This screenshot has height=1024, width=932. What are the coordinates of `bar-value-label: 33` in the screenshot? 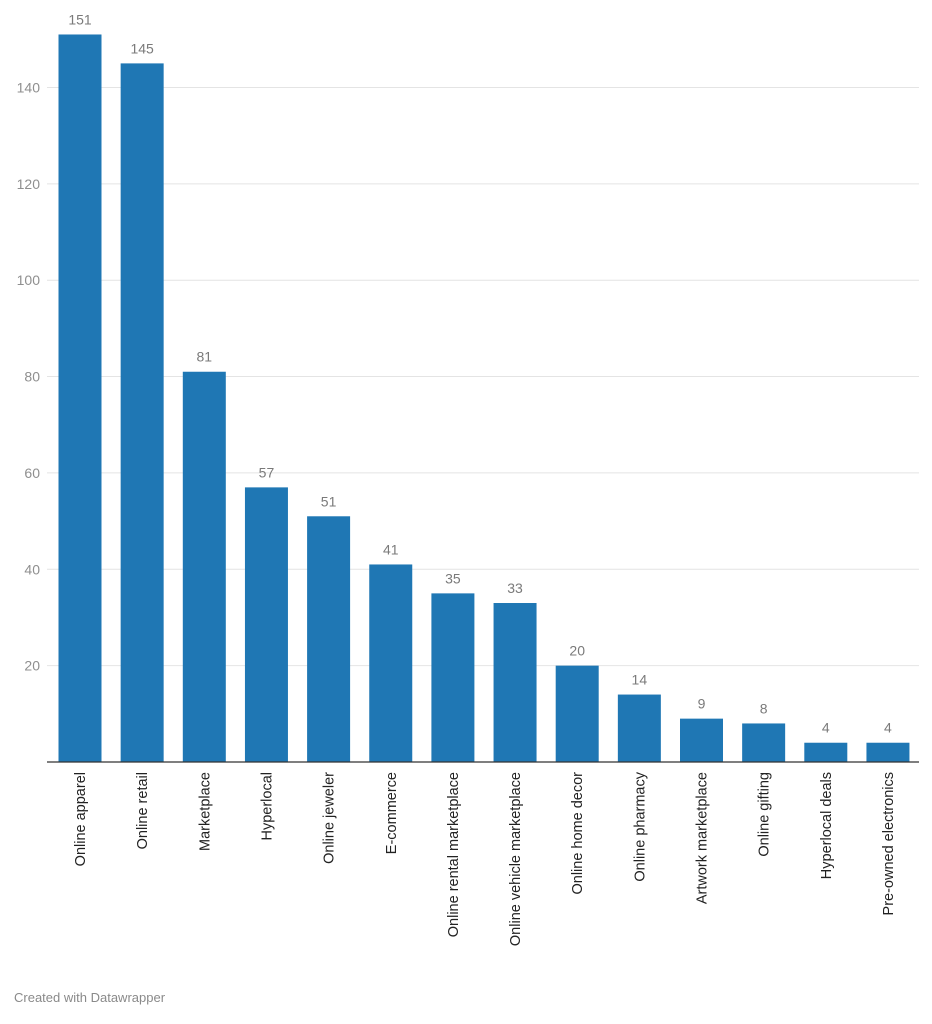 It's located at (515, 588).